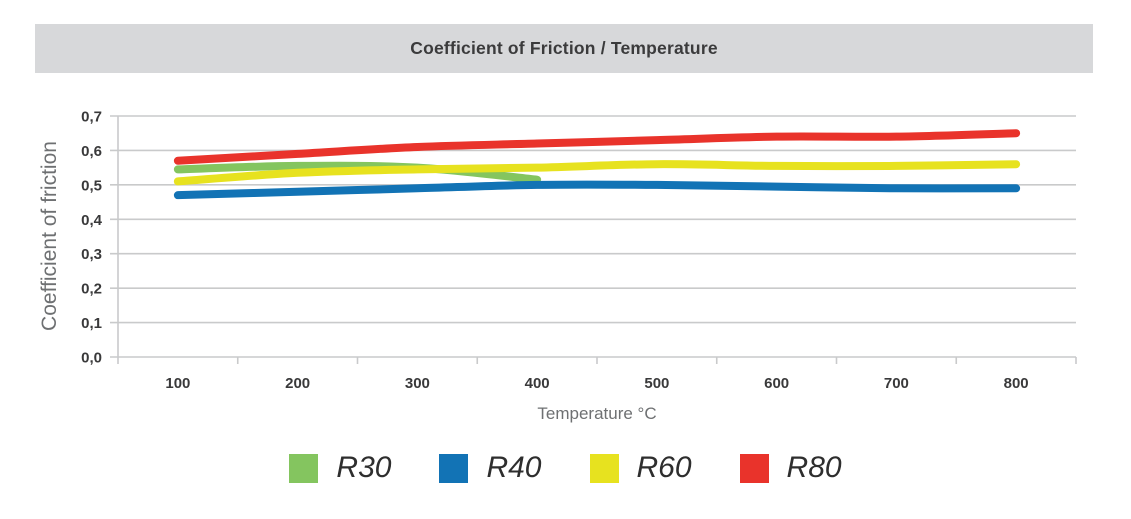 The height and width of the screenshot is (519, 1131). I want to click on y-tick-label: 0,6, so click(91, 151).